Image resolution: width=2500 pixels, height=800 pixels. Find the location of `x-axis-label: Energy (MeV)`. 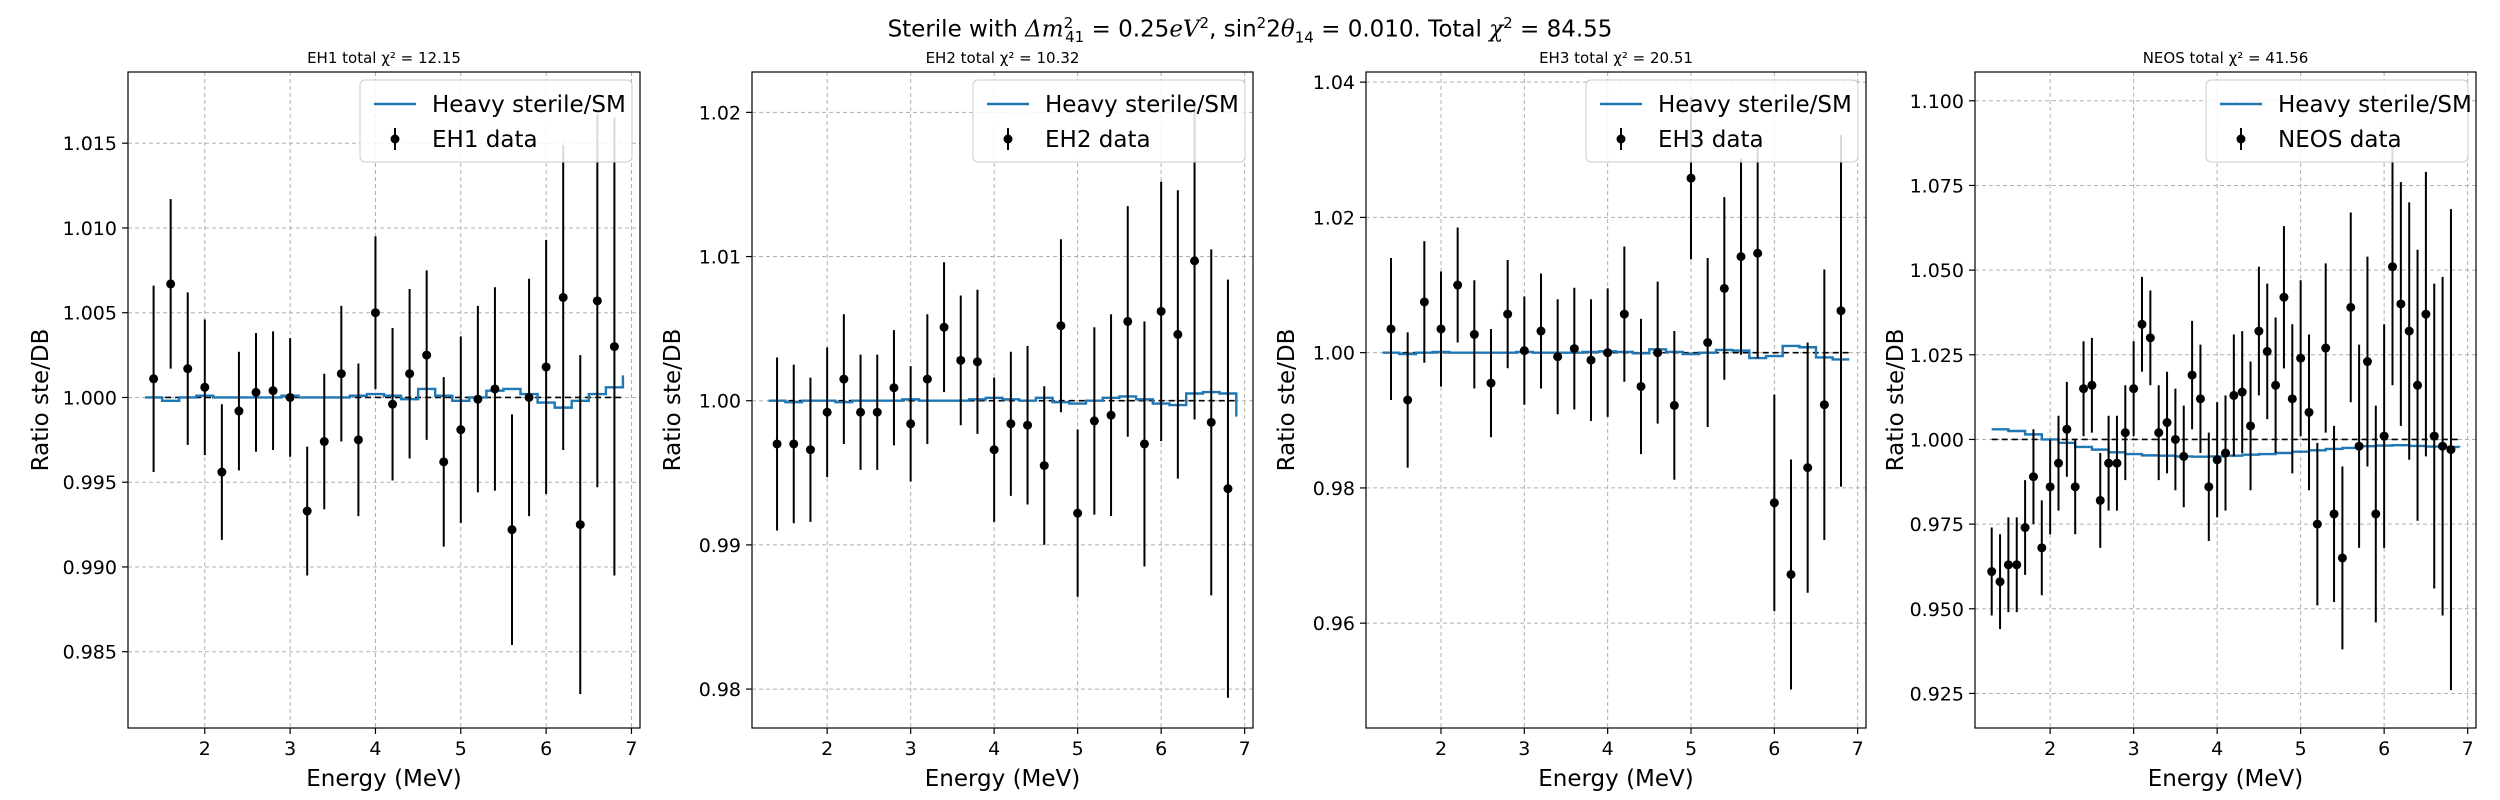

x-axis-label: Energy (MeV) is located at coordinates (384, 779).